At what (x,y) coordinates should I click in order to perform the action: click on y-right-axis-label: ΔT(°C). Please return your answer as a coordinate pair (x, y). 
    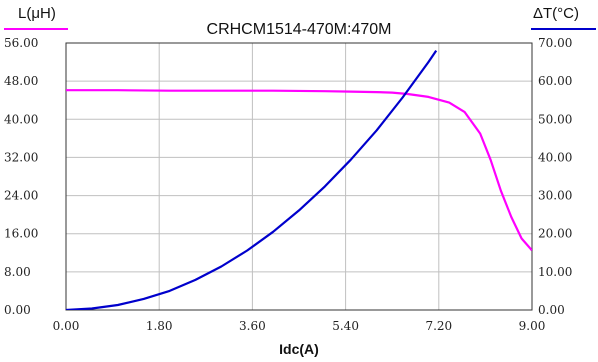
    Looking at the image, I should click on (556, 13).